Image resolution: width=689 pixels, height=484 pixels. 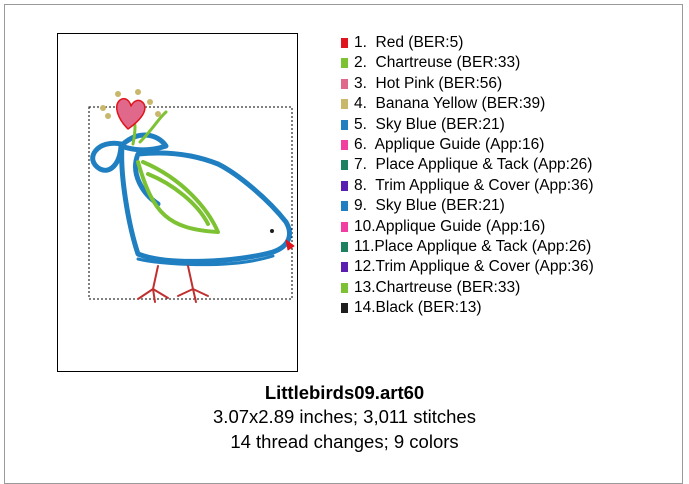 I want to click on legend-item: 10.Applique Guide (App:16), so click(x=467, y=227).